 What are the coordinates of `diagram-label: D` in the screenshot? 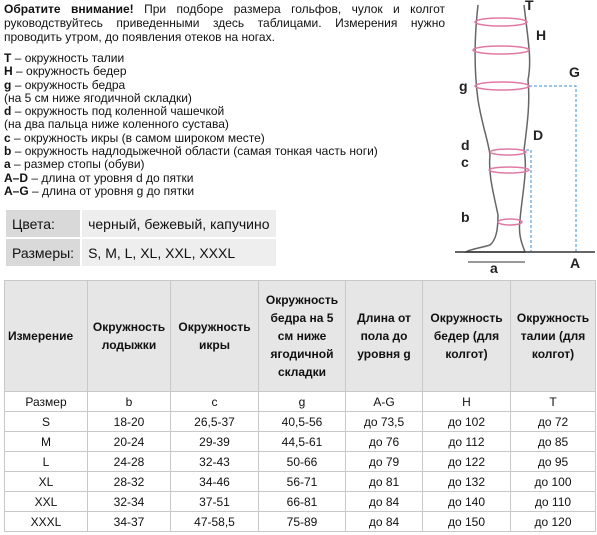 It's located at (538, 135).